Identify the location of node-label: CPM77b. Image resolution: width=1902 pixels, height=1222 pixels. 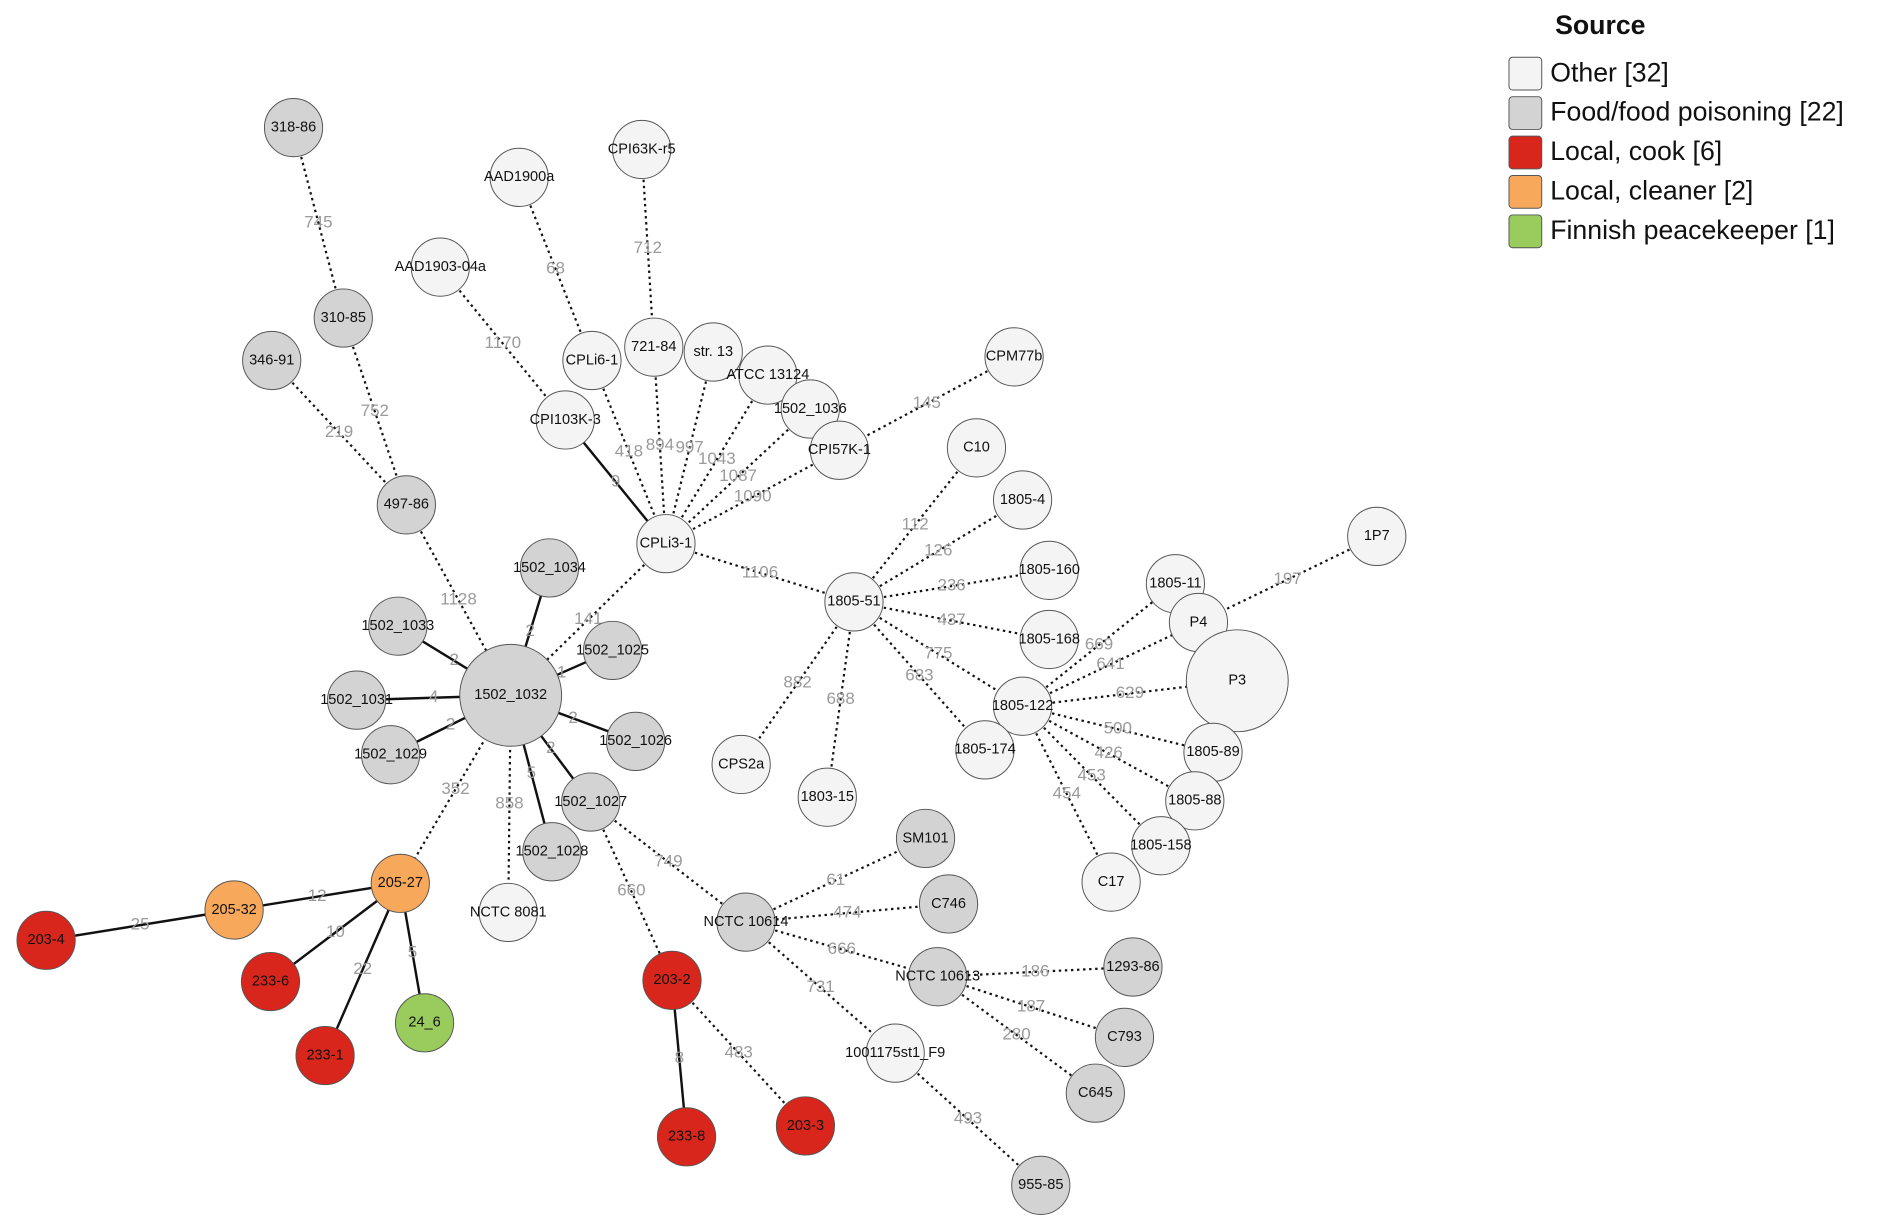
(1014, 357).